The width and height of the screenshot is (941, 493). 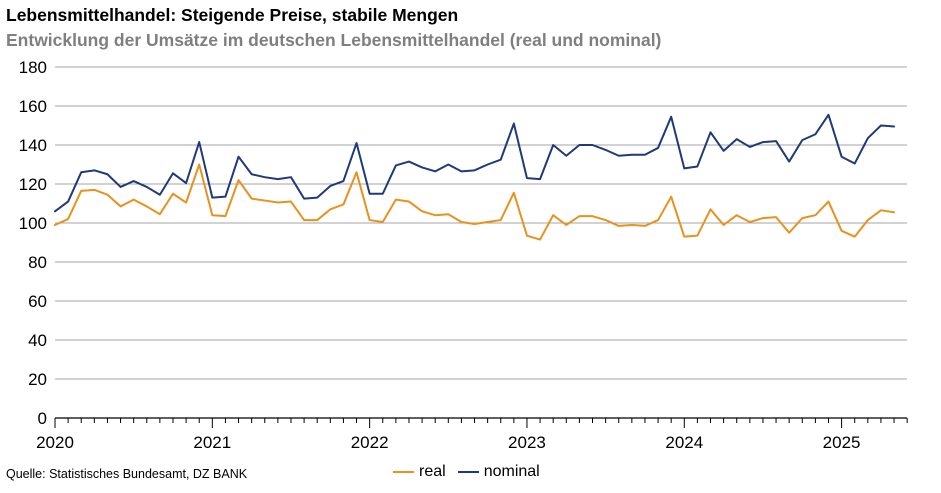 I want to click on x-tick-label: 2023, so click(x=527, y=442).